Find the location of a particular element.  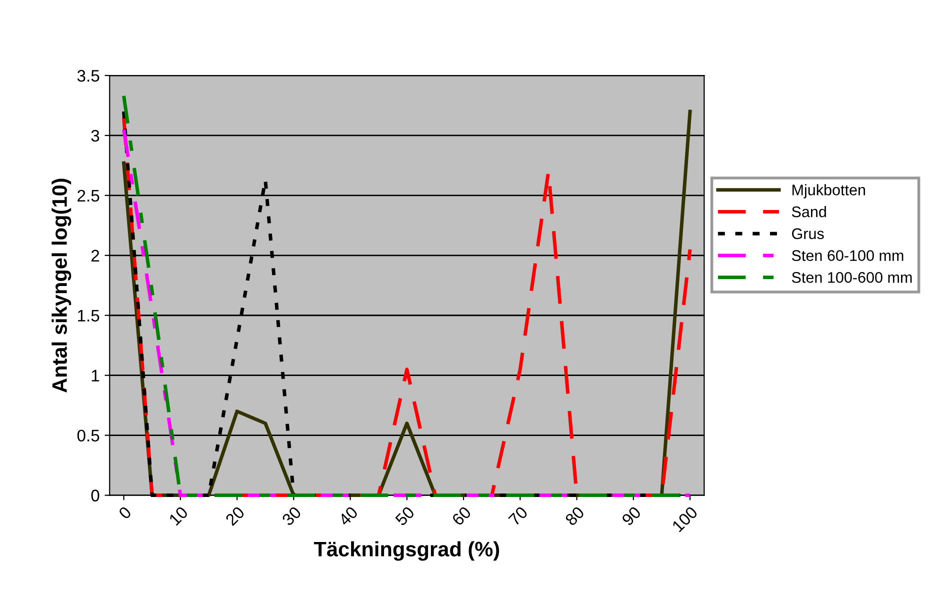

y-axis-title: Antal sikyngel log(10) is located at coordinates (62, 285).